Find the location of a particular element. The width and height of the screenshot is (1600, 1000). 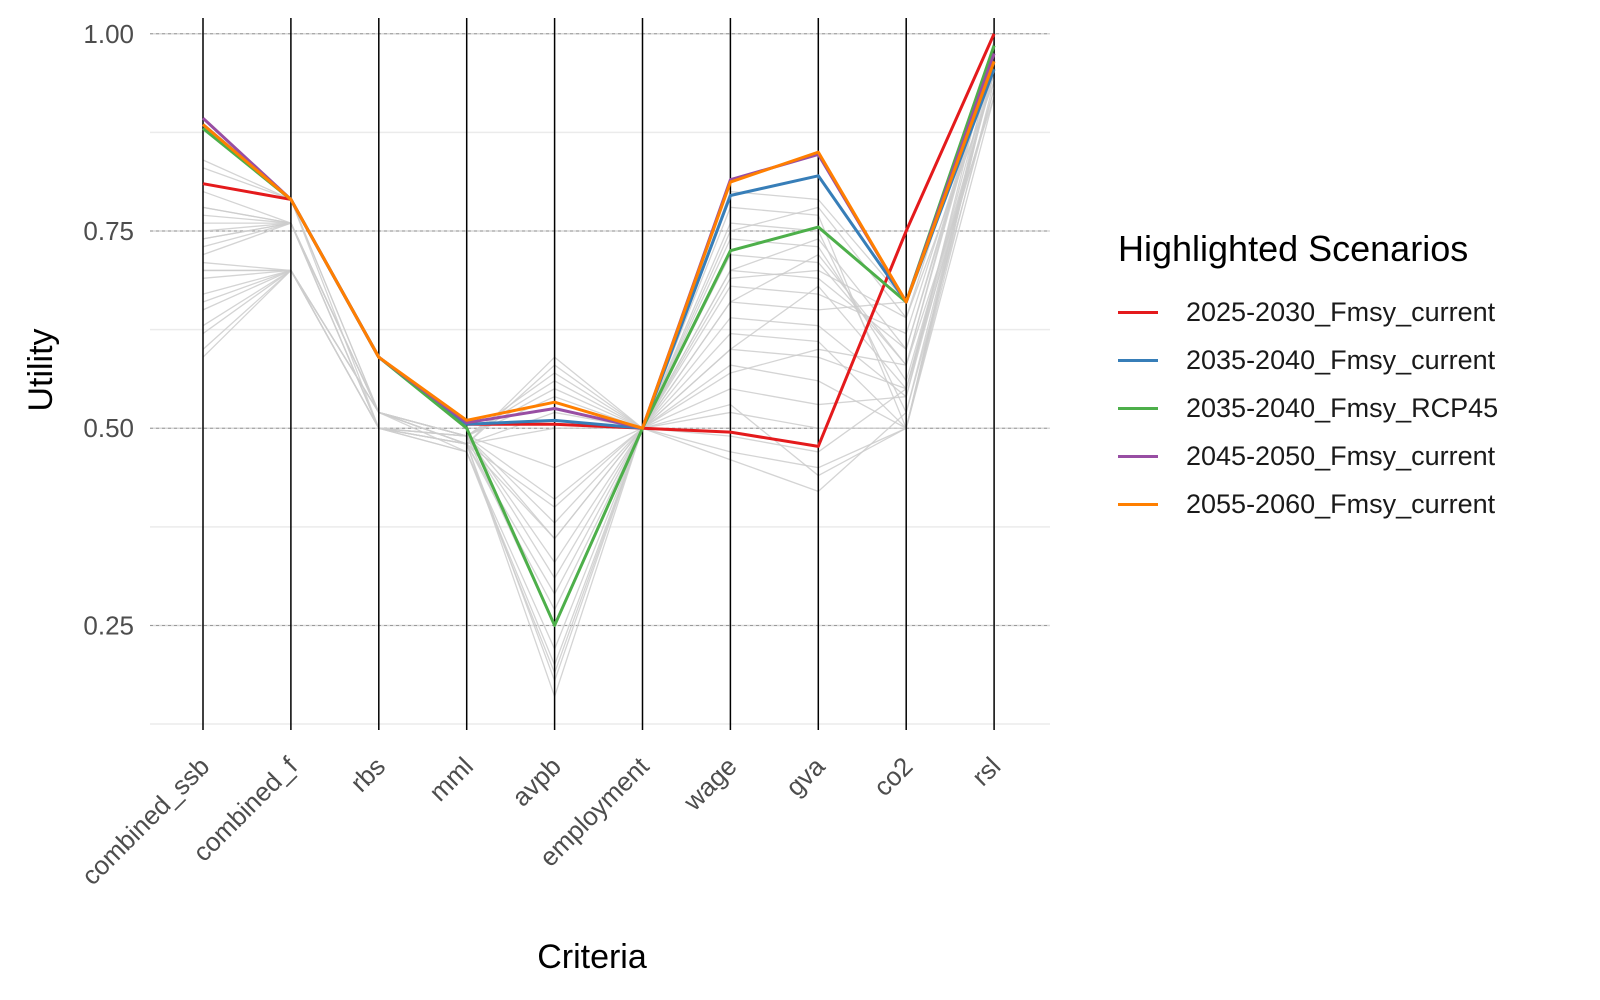

x-tick-label-wage: wage is located at coordinates (710, 784).